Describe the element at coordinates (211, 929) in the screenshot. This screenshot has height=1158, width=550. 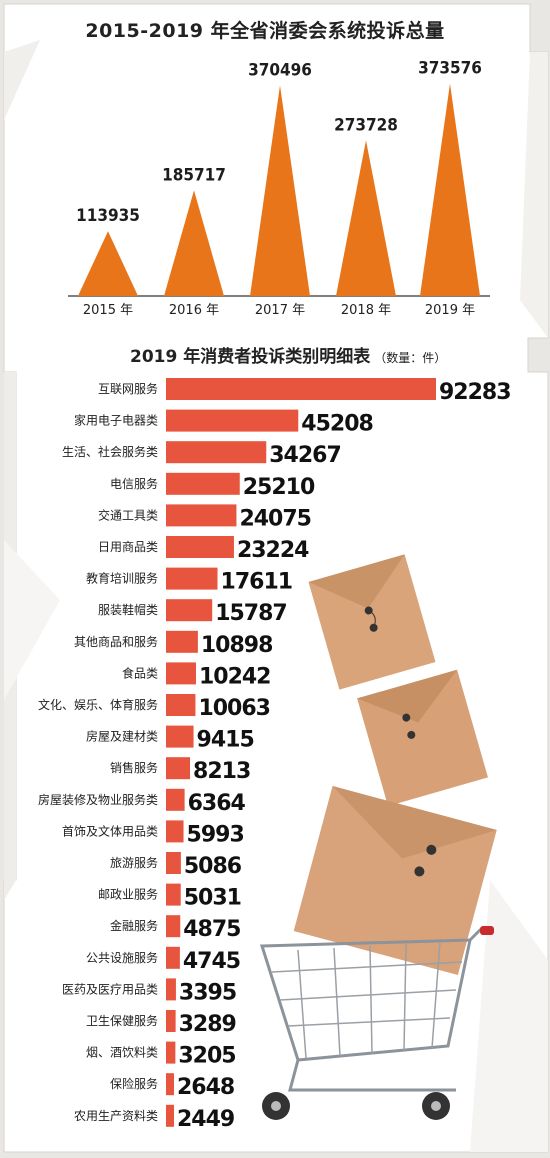
I see `bar-value-label: 4875` at that location.